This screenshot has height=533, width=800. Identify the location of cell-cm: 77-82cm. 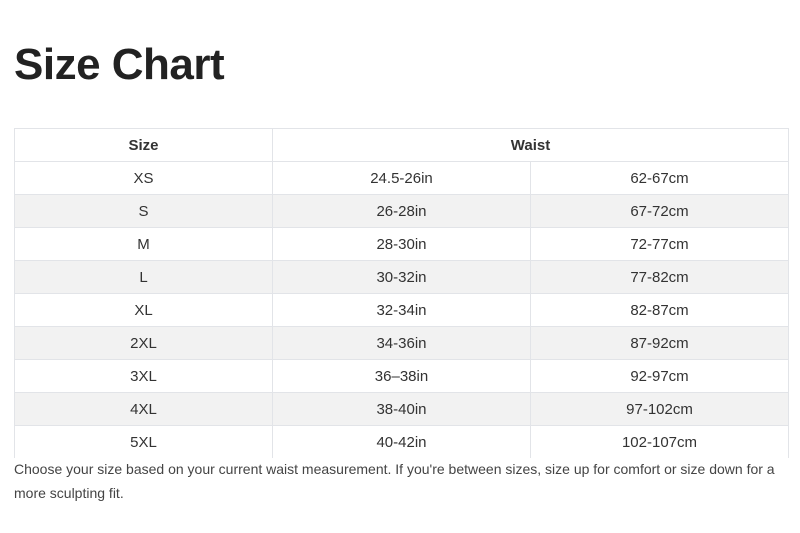
(659, 277).